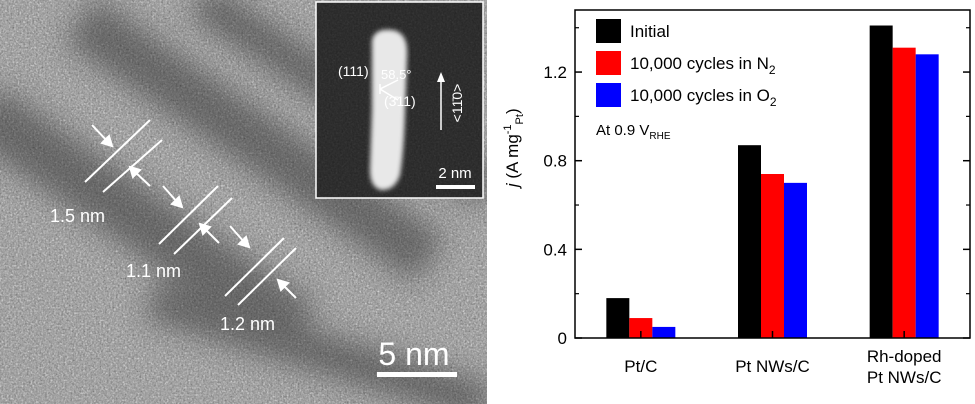 Image resolution: width=975 pixels, height=404 pixels. Describe the element at coordinates (396, 74) in the screenshot. I see `inset-angle-label: 58.5°` at that location.